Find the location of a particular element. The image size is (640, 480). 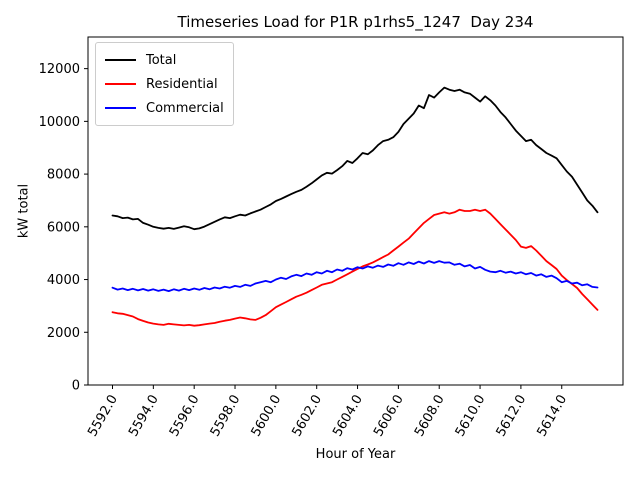

legend: Total Residential Commercial is located at coordinates (164, 84).